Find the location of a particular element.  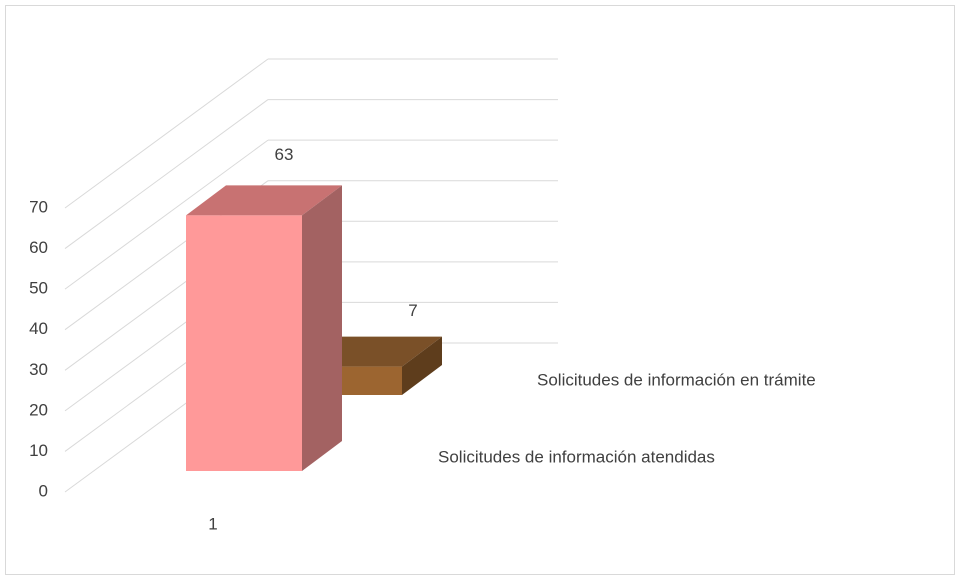

bar is located at coordinates (244, 343).